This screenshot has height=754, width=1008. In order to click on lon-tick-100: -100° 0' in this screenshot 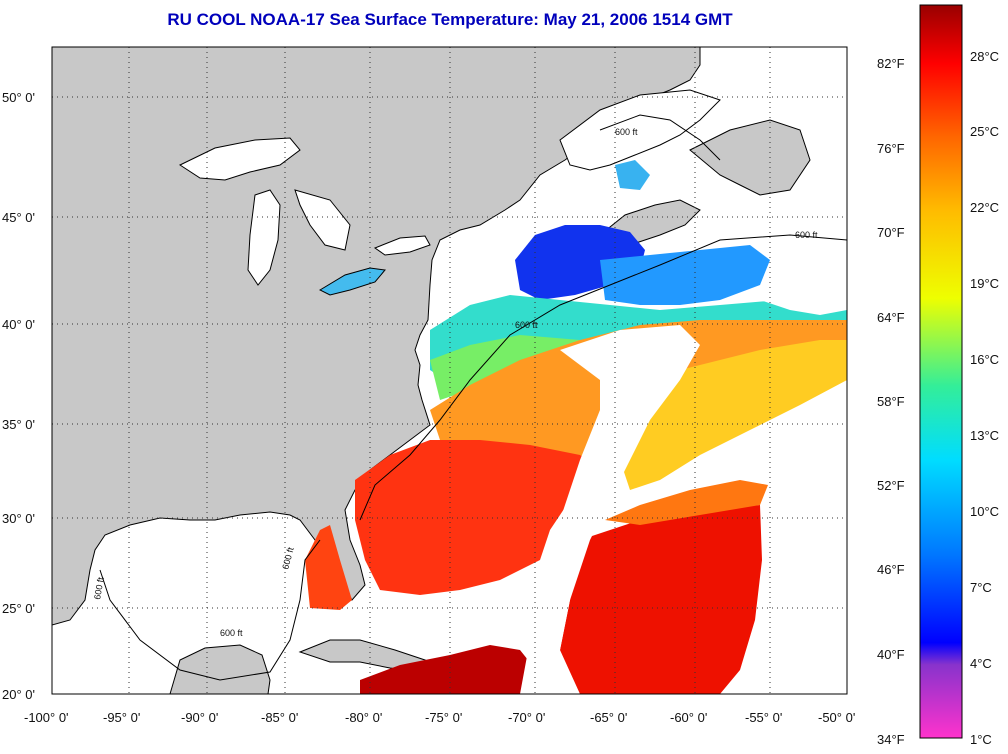, I will do `click(46, 717)`.